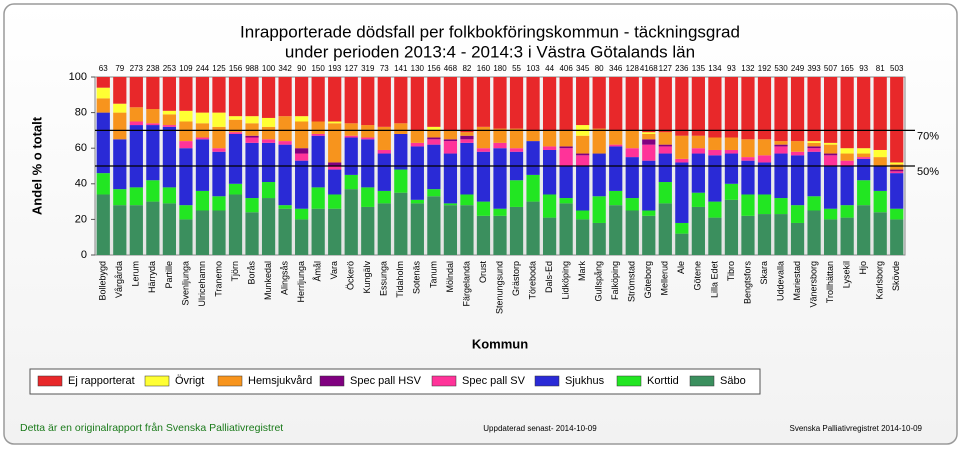 Image resolution: width=965 pixels, height=450 pixels. Describe the element at coordinates (268, 280) in the screenshot. I see `x-tick-label: Munkedal` at that location.